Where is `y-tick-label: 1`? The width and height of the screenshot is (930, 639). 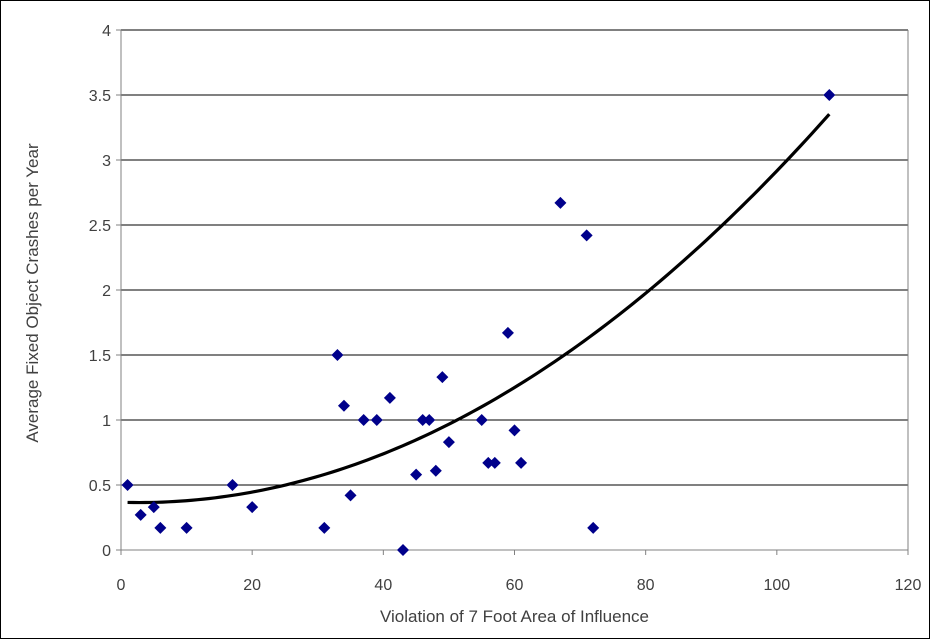 y-tick-label: 1 is located at coordinates (106, 421).